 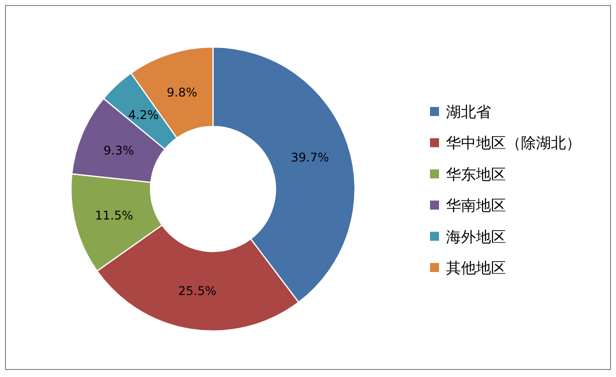 I want to click on legend-label: 华东地区, so click(x=476, y=174).